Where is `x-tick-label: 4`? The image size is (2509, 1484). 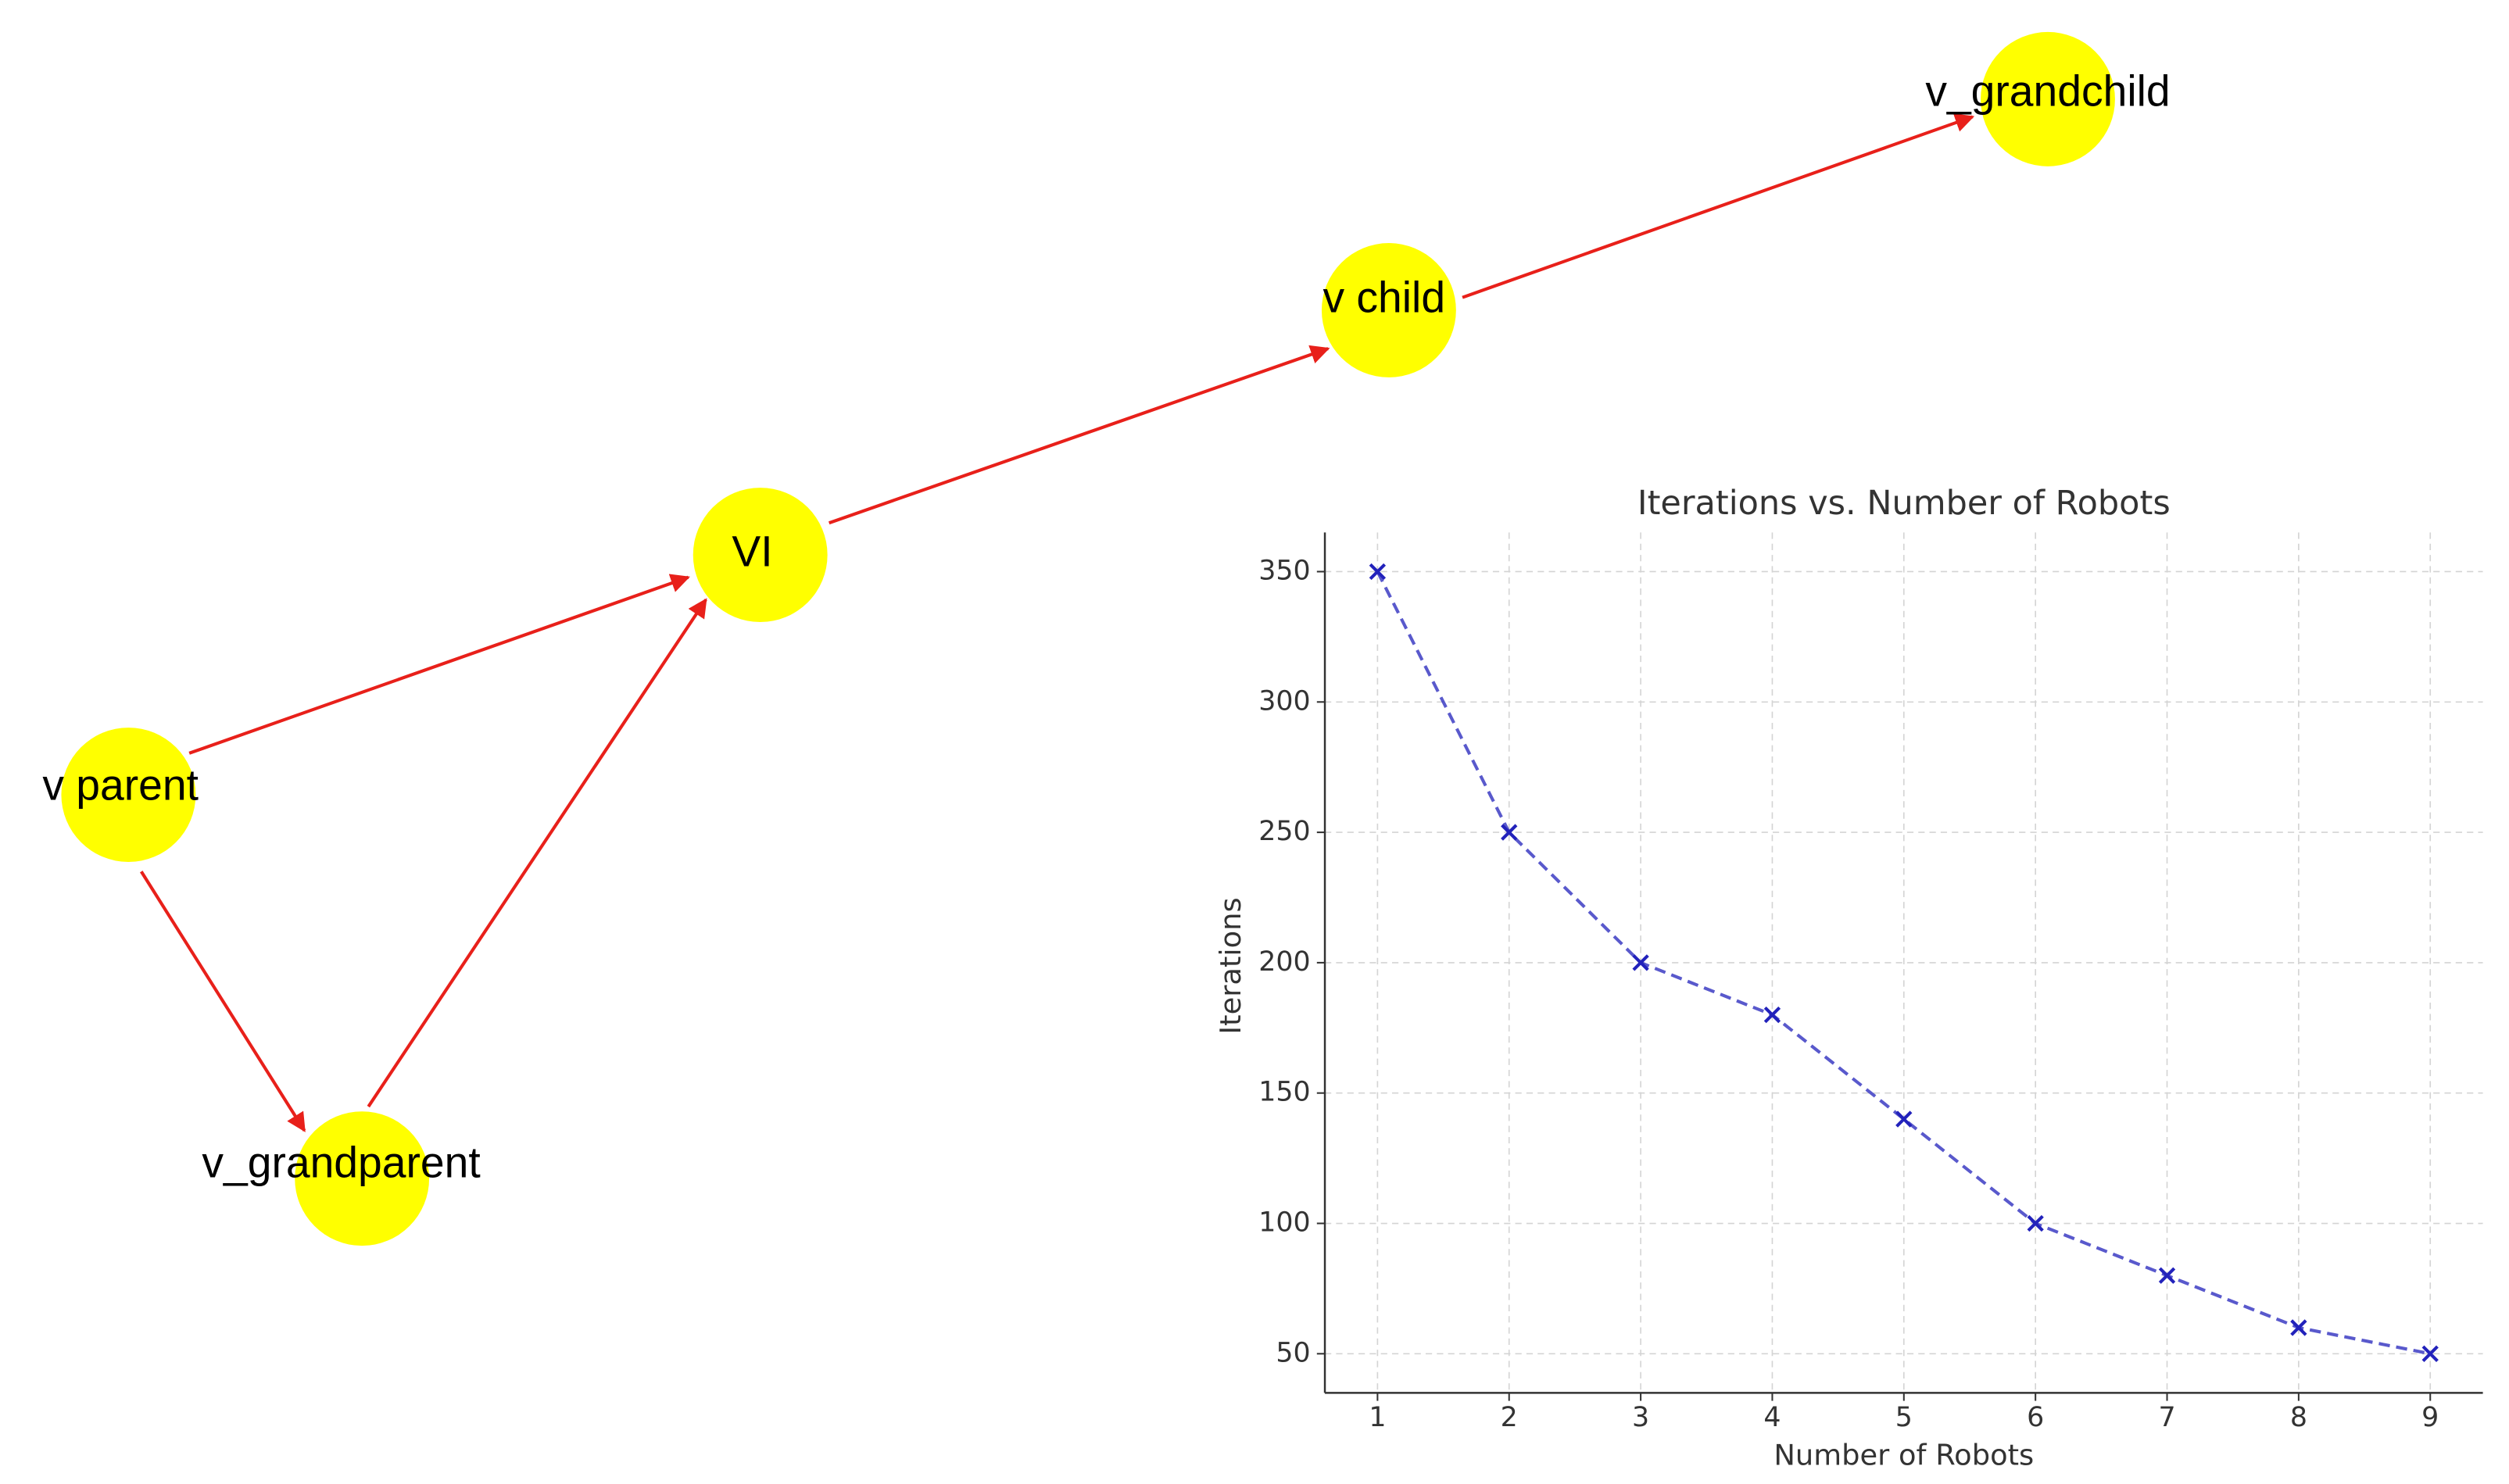 x-tick-label: 4 is located at coordinates (1772, 1417).